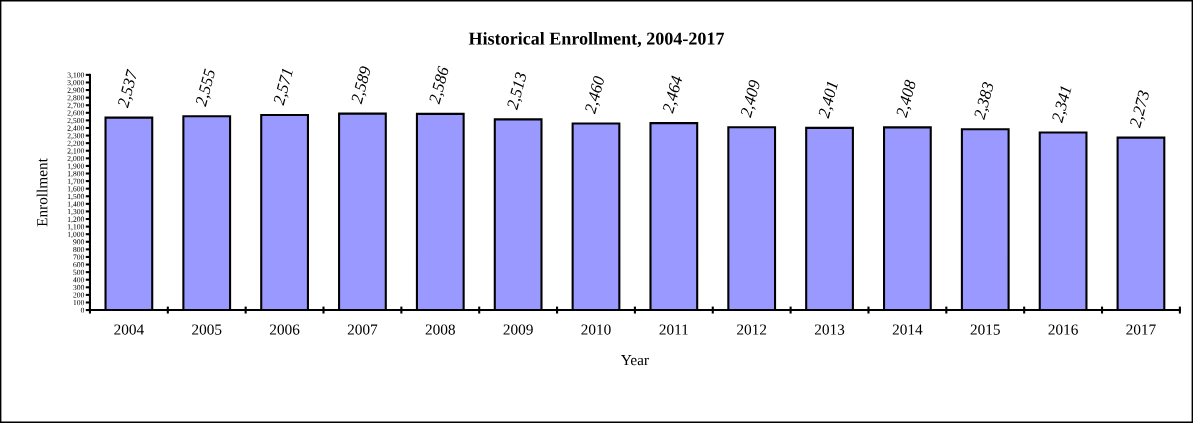 This screenshot has width=1193, height=423. What do you see at coordinates (673, 329) in the screenshot?
I see `x-tick-label: 2011` at bounding box center [673, 329].